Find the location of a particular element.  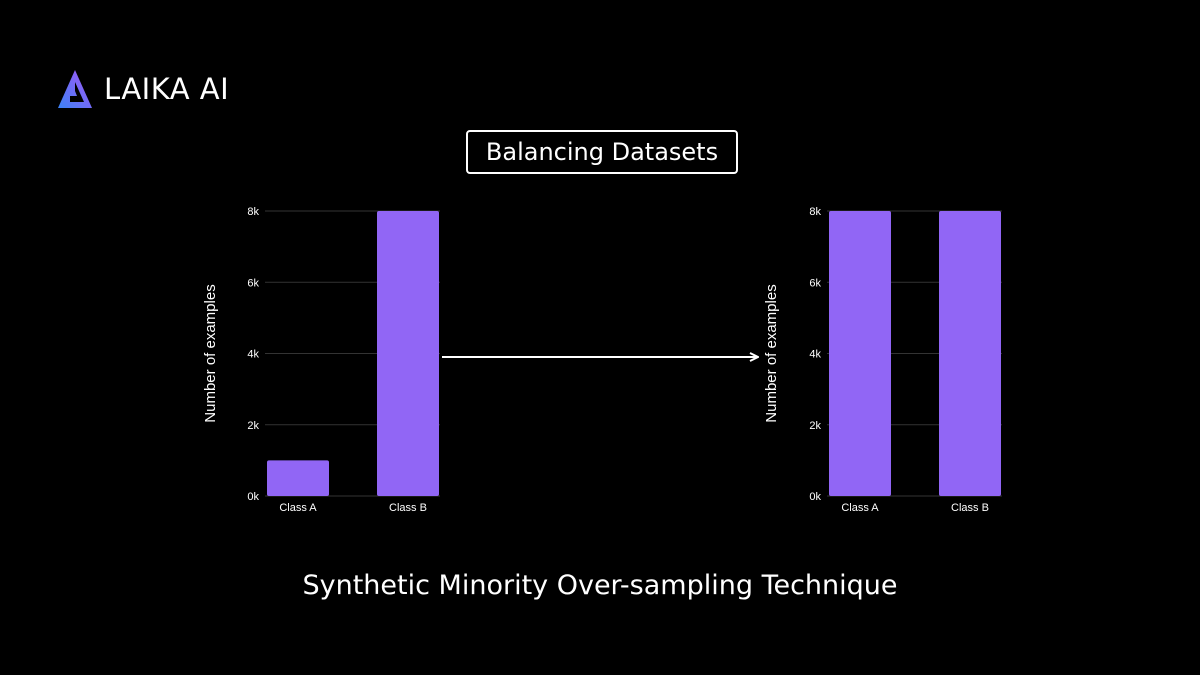

brand-name: LAIKA AI is located at coordinates (167, 88).